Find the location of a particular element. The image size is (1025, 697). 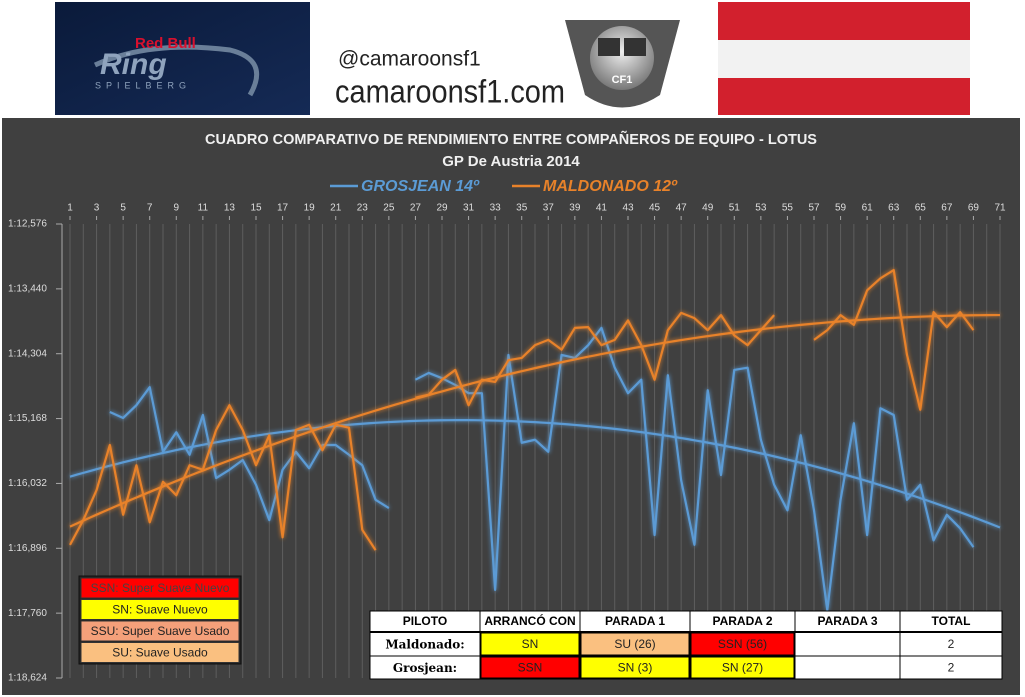

x-tick-label: 23 is located at coordinates (363, 208).